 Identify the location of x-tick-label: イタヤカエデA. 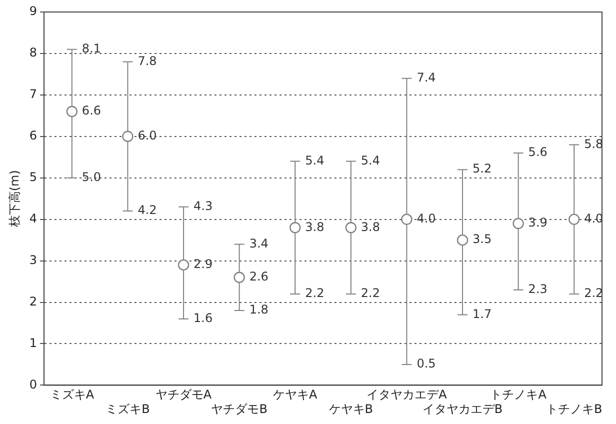
(407, 395).